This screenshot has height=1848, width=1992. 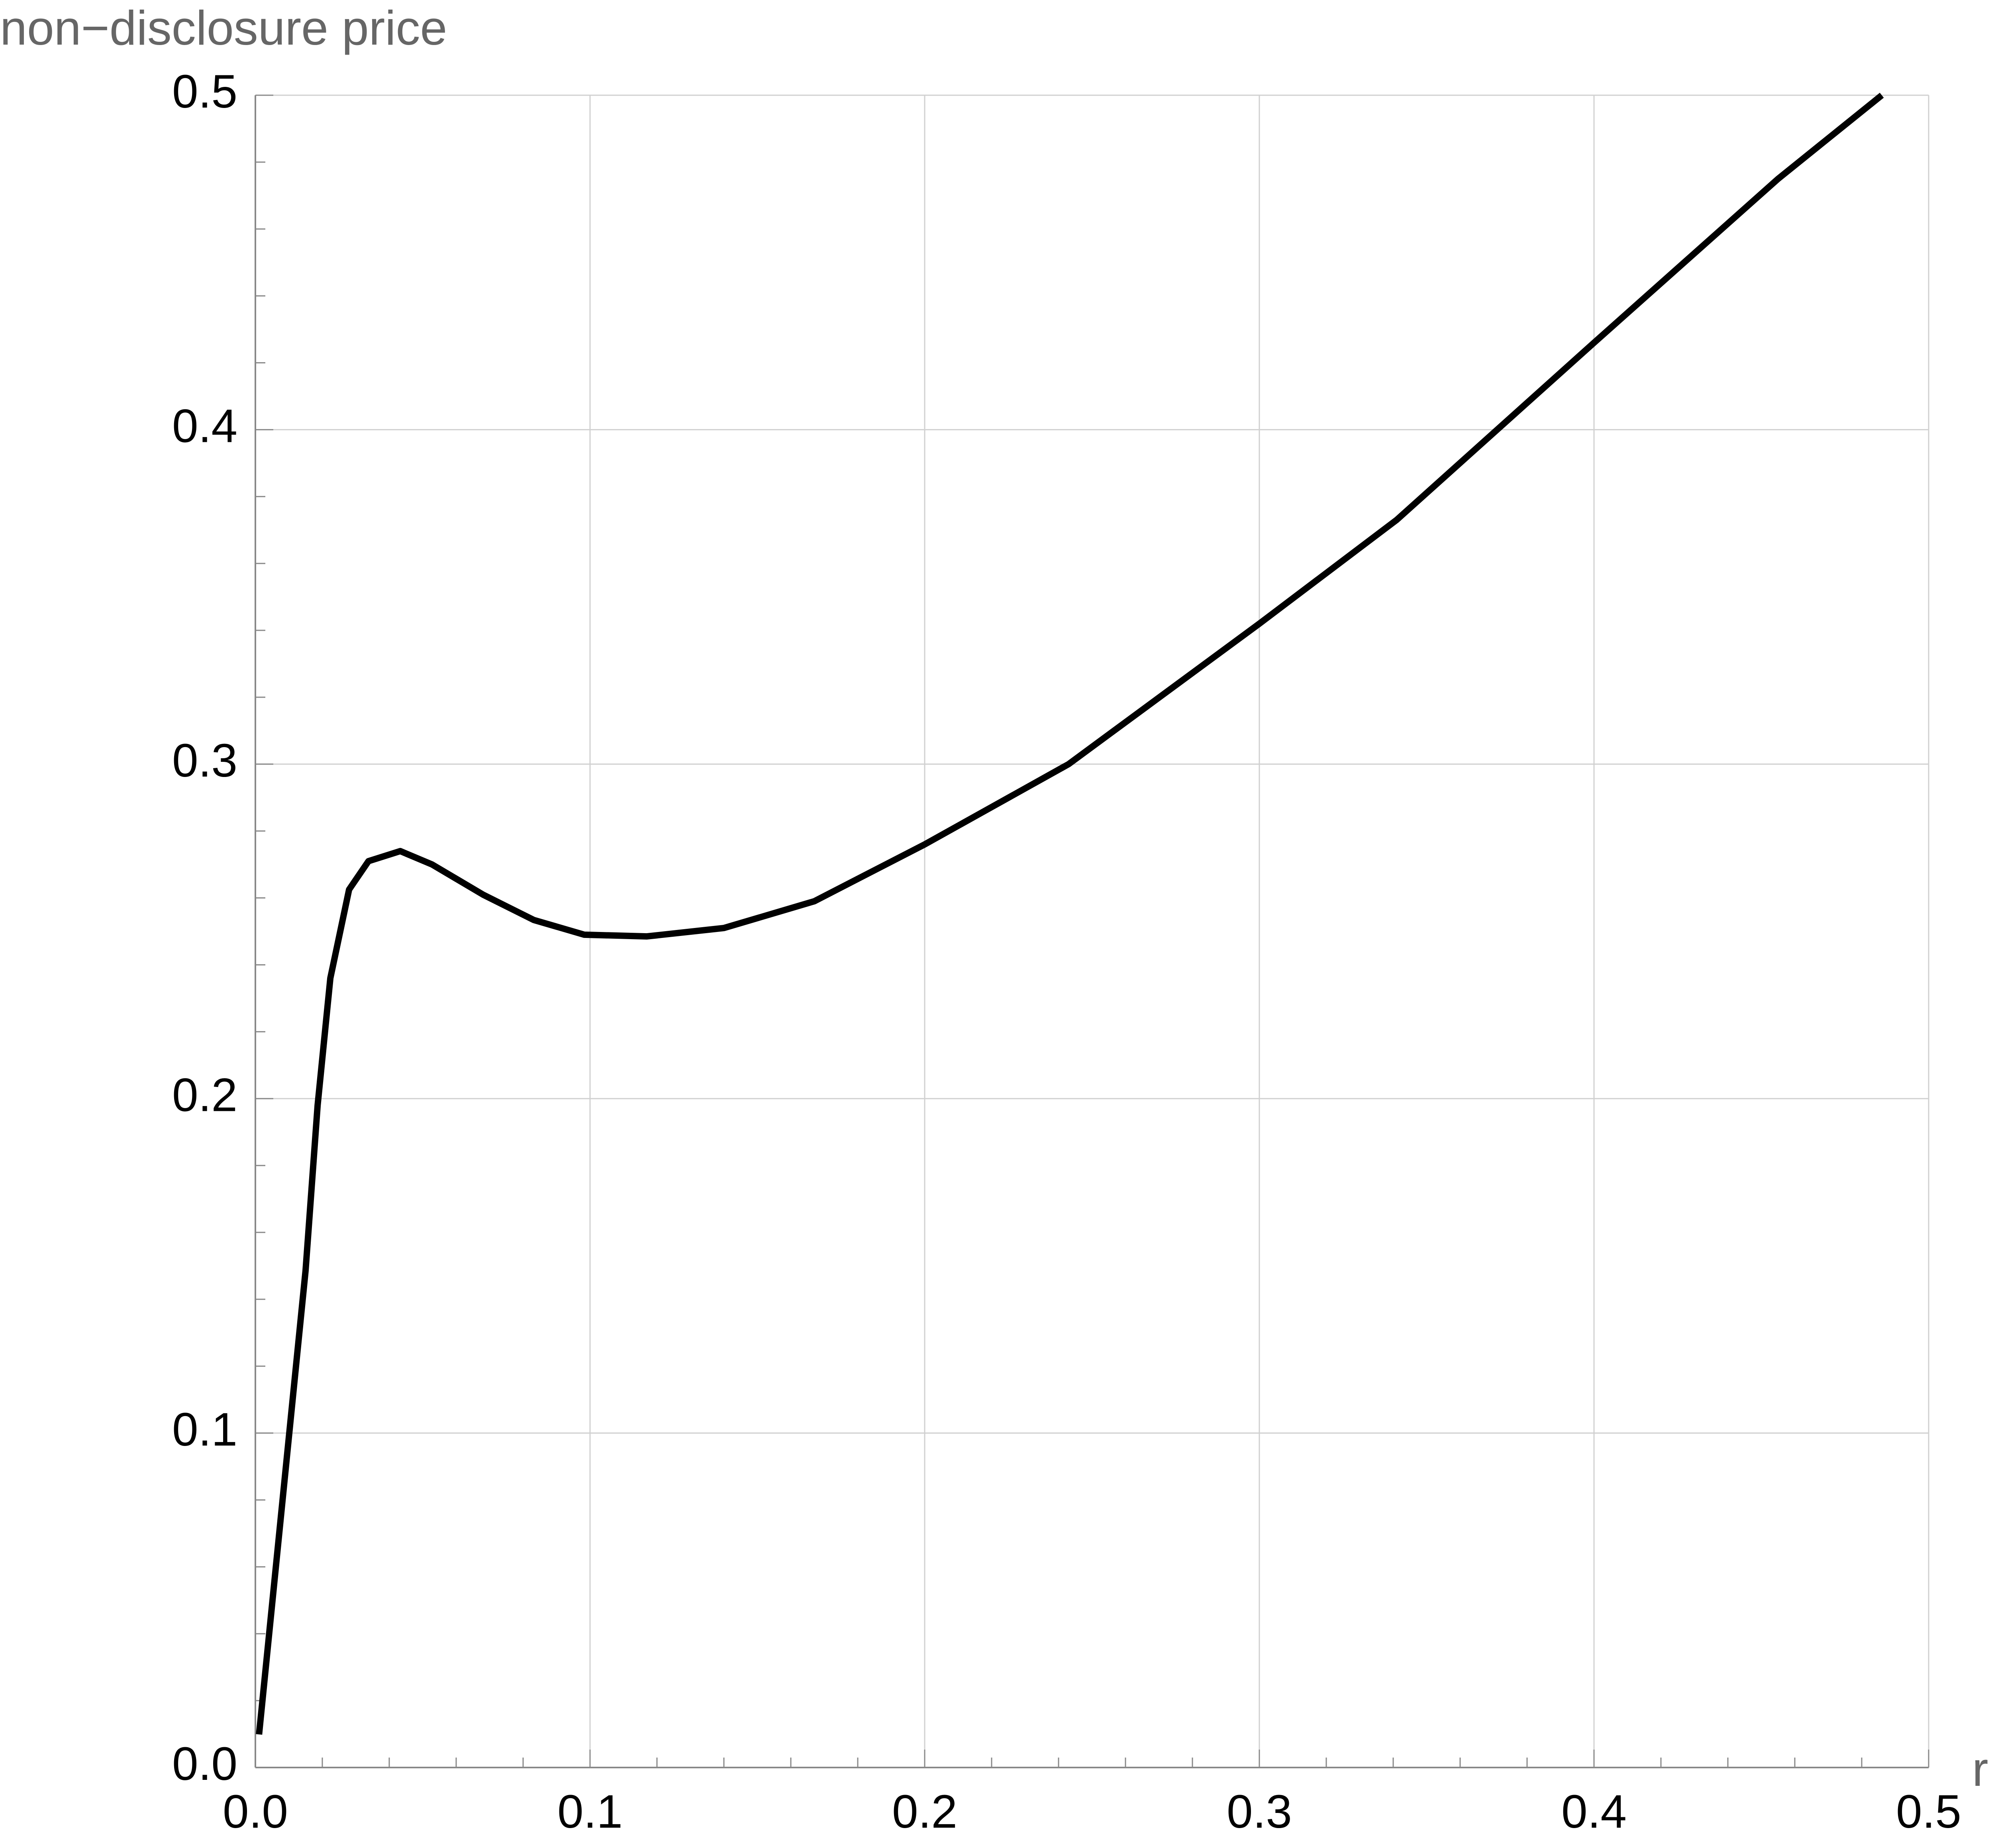 What do you see at coordinates (1594, 1811) in the screenshot?
I see `x-tick-label: 0.4` at bounding box center [1594, 1811].